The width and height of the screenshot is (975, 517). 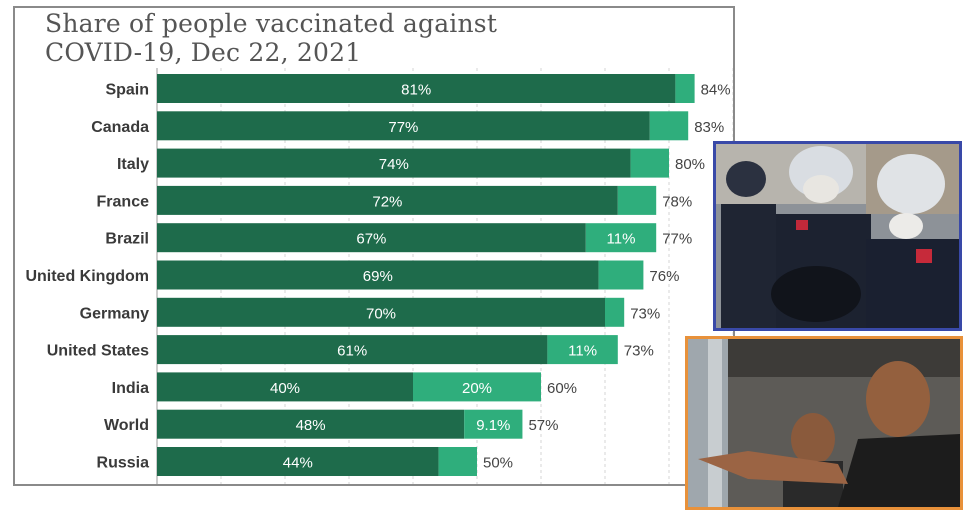 What do you see at coordinates (98, 351) in the screenshot?
I see `category-label: United States` at bounding box center [98, 351].